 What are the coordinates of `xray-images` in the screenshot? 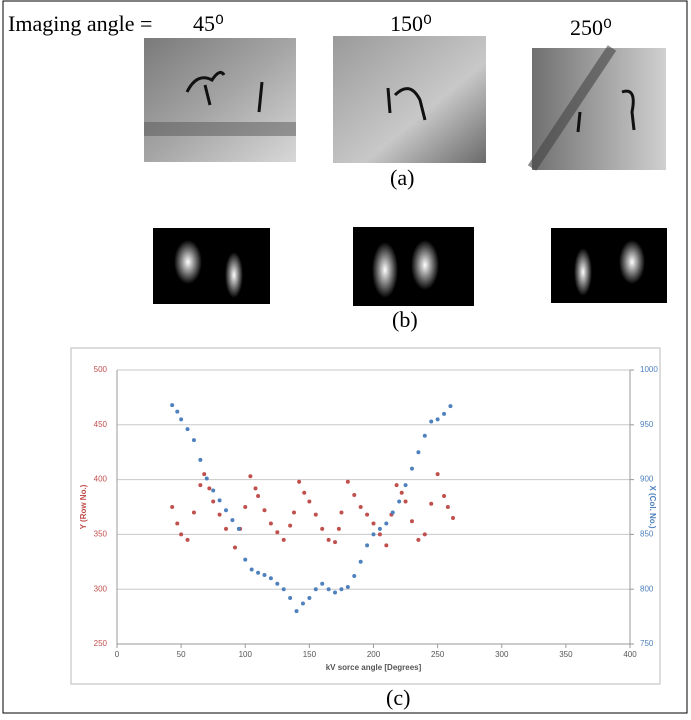 It's located at (405, 103).